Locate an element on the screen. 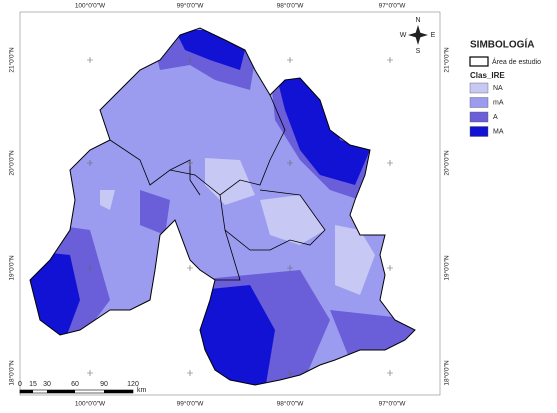 Image resolution: width=557 pixels, height=413 pixels. legend-title: SIMBOLOGÍA is located at coordinates (502, 44).